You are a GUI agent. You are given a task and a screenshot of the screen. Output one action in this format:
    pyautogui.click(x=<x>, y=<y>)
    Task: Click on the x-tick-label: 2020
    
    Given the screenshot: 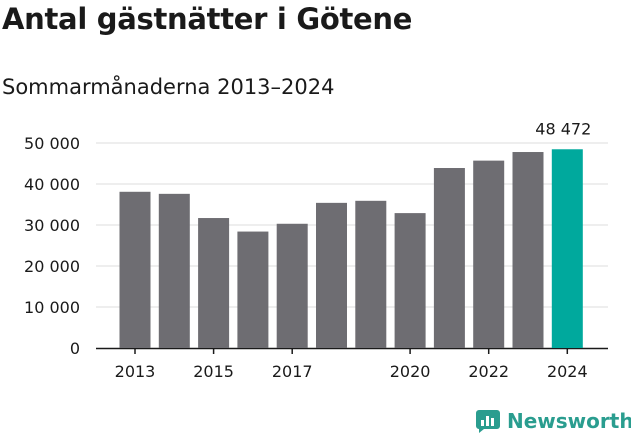 What is the action you would take?
    pyautogui.click(x=410, y=371)
    